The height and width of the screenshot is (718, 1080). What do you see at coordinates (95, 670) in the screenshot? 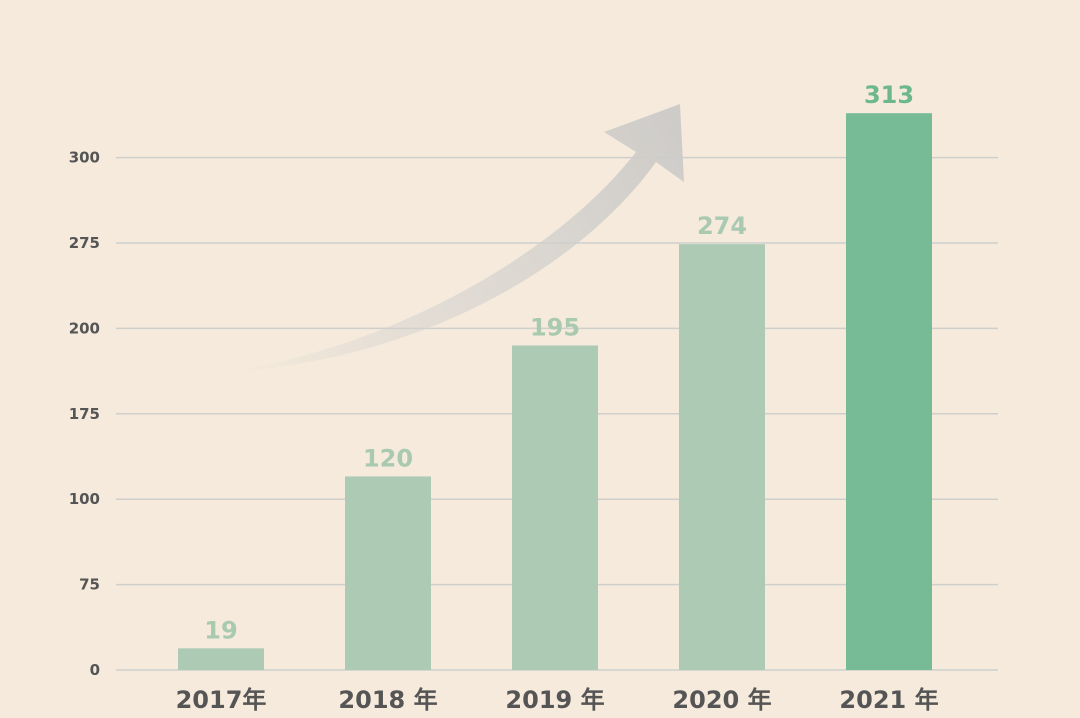
I see `y-tick-label: 0` at bounding box center [95, 670].